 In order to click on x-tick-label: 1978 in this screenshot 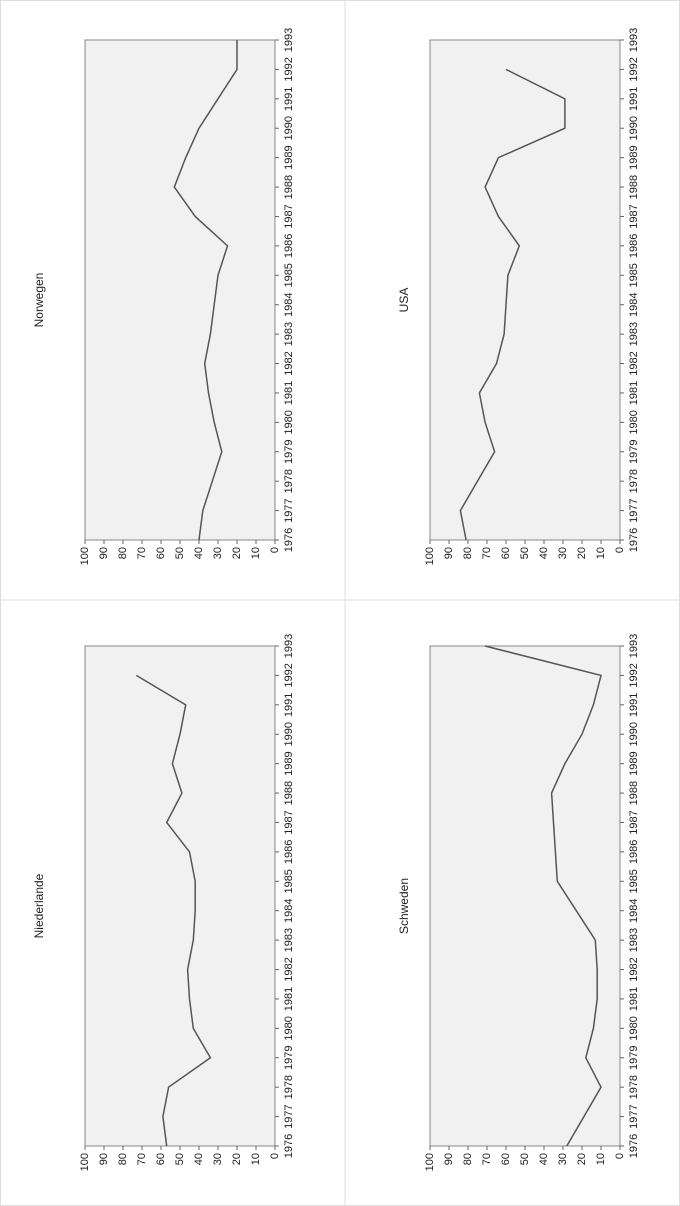, I will do `click(289, 1087)`.